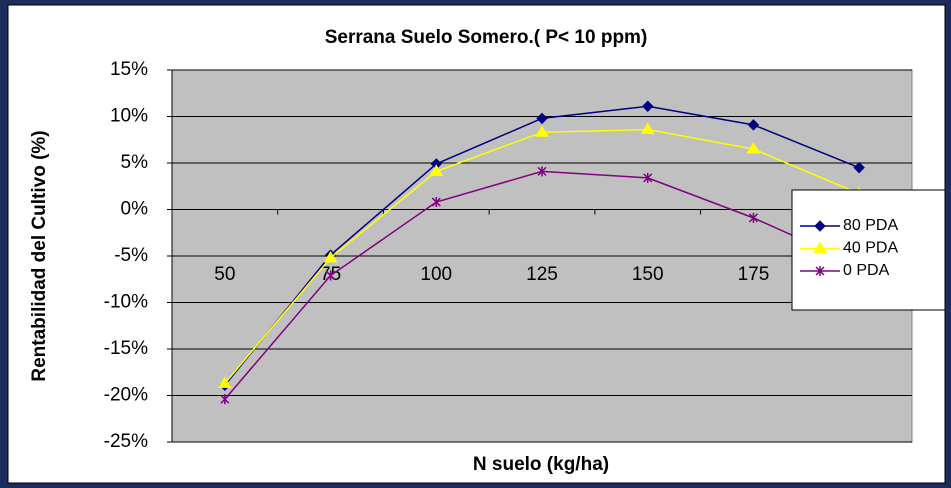 The width and height of the screenshot is (951, 488). Describe the element at coordinates (542, 274) in the screenshot. I see `x-tick-label: 125` at that location.